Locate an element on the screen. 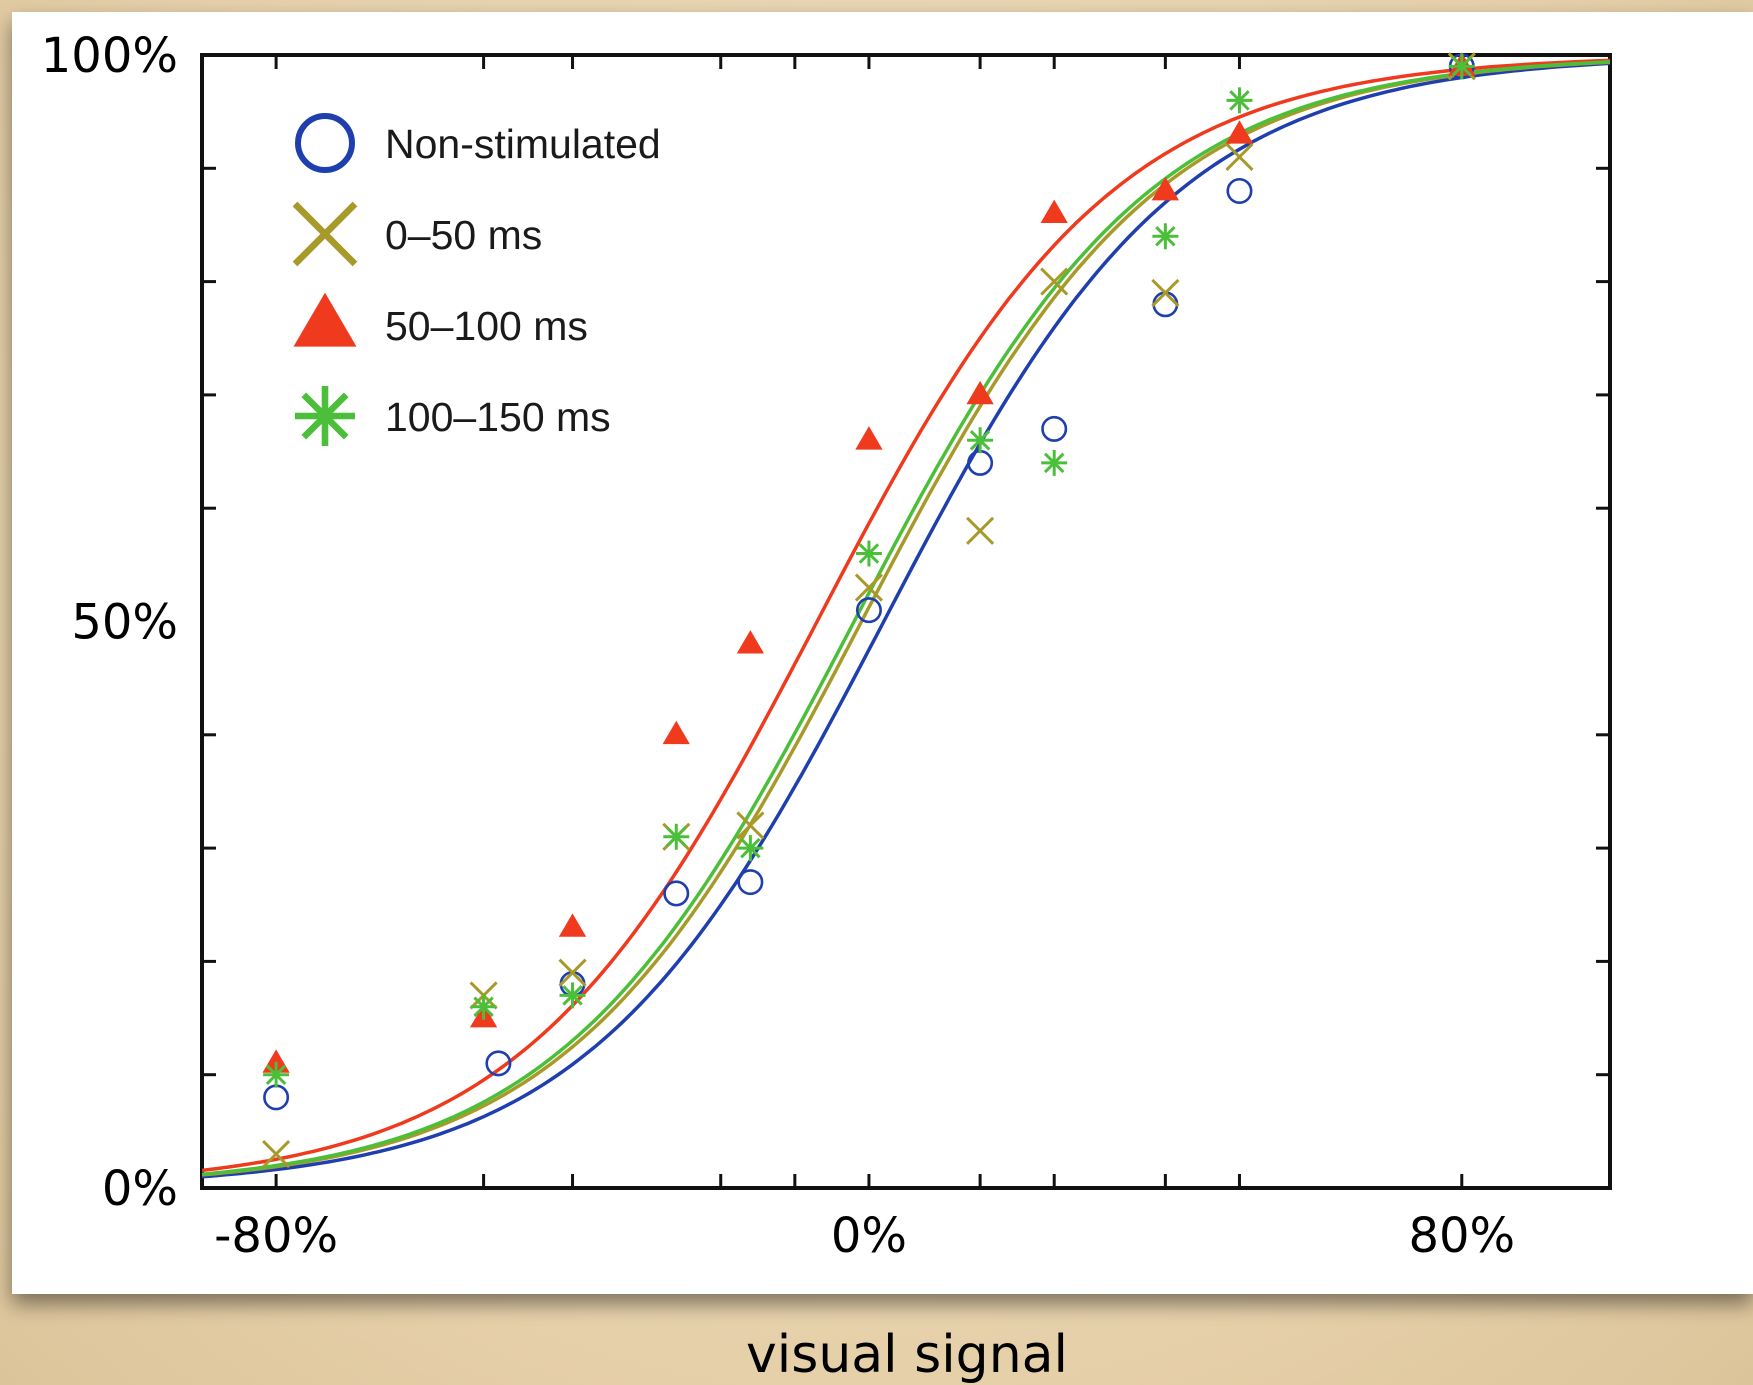 The width and height of the screenshot is (1753, 1385). x-tick-label: 80% is located at coordinates (1461, 1236).